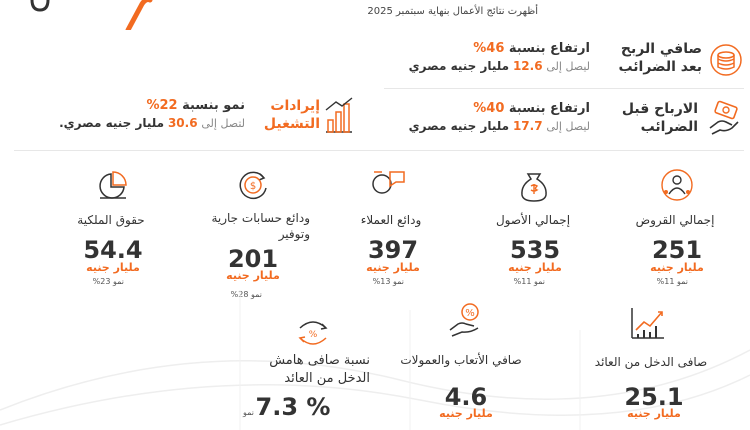 The image size is (750, 430). I want to click on kpi-equity-value: 54.4, so click(113, 250).